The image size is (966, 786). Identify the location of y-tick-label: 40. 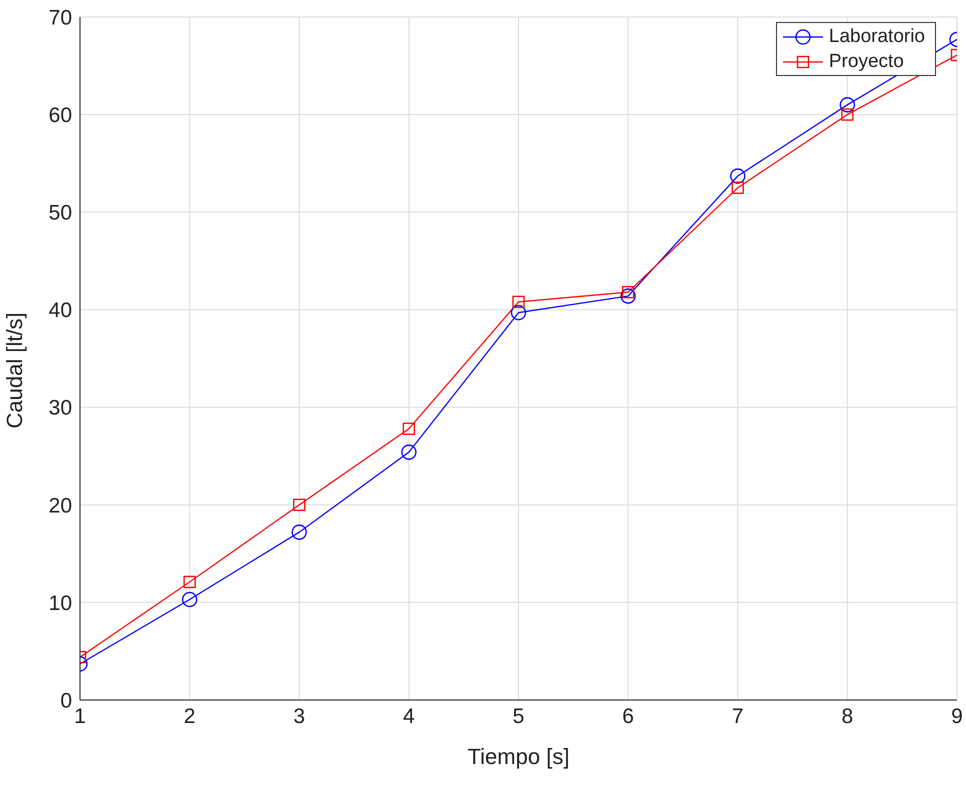
(60, 310).